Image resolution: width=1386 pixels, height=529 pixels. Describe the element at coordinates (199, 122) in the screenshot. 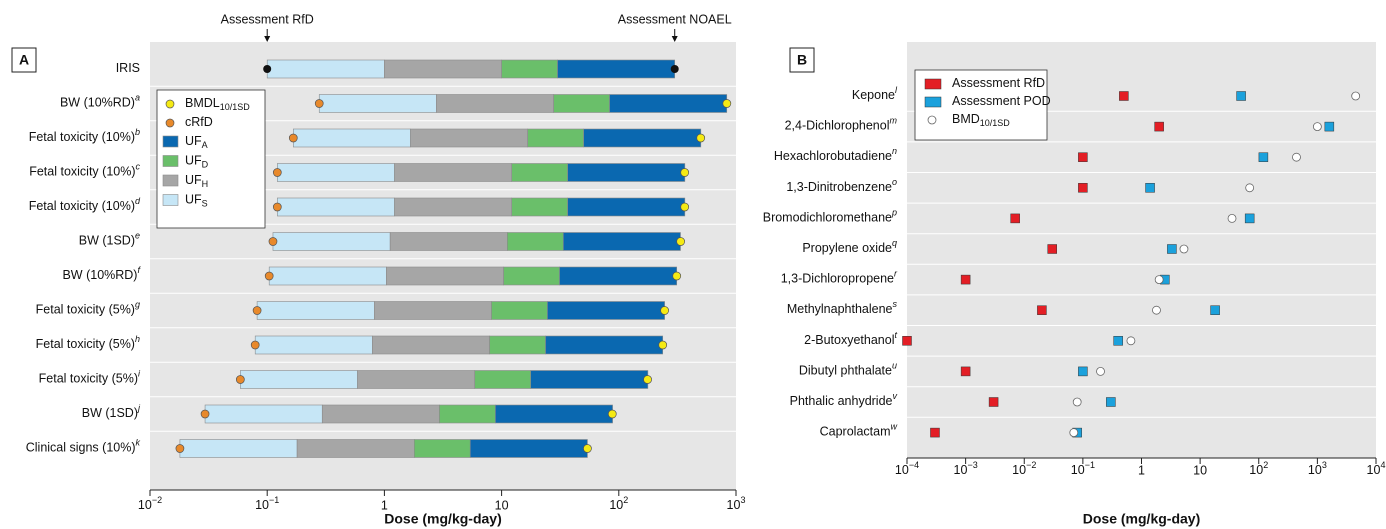

I see `legend-label-main: cRfD` at that location.